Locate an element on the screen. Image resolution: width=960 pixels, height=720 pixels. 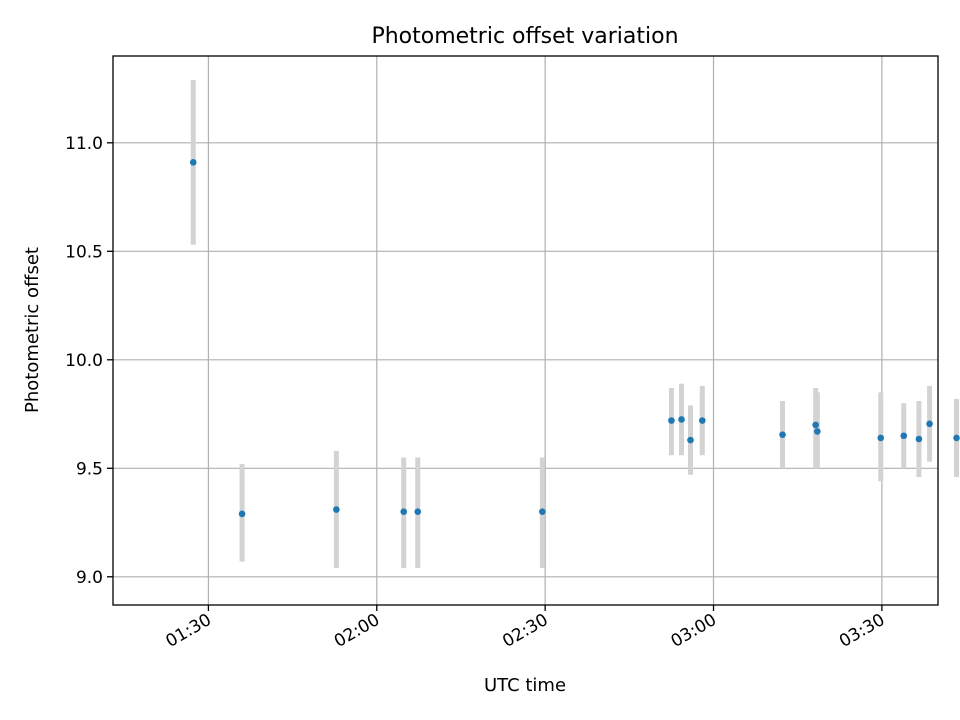
y-axis-ticks: 9.0 9.5 10.0 10.5 11.0 is located at coordinates (89, 361).